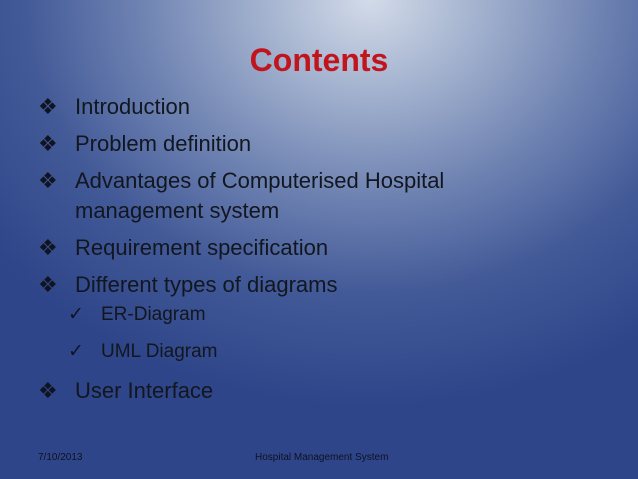 The width and height of the screenshot is (638, 479). Describe the element at coordinates (206, 284) in the screenshot. I see `contents-item-label: Different types of diagrams` at that location.